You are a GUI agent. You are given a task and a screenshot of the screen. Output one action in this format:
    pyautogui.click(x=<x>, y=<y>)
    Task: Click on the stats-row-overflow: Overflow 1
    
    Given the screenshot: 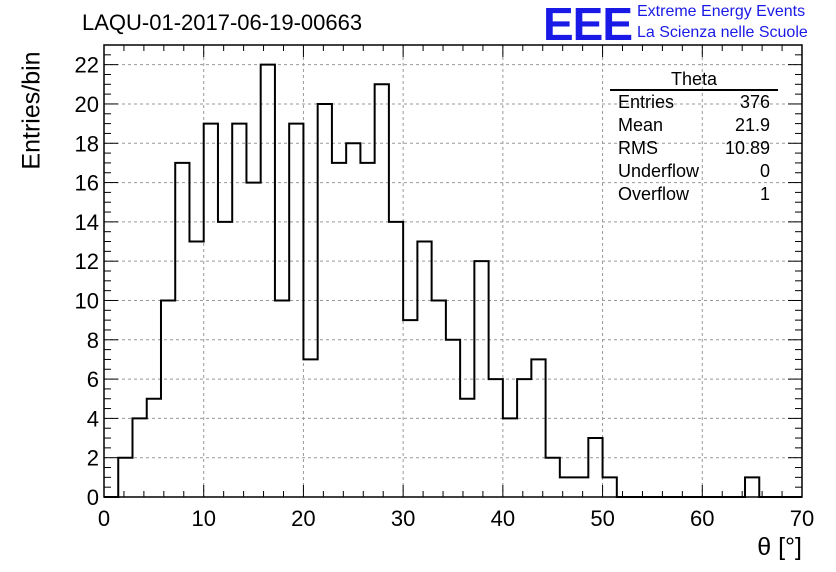 What is the action you would take?
    pyautogui.click(x=694, y=194)
    